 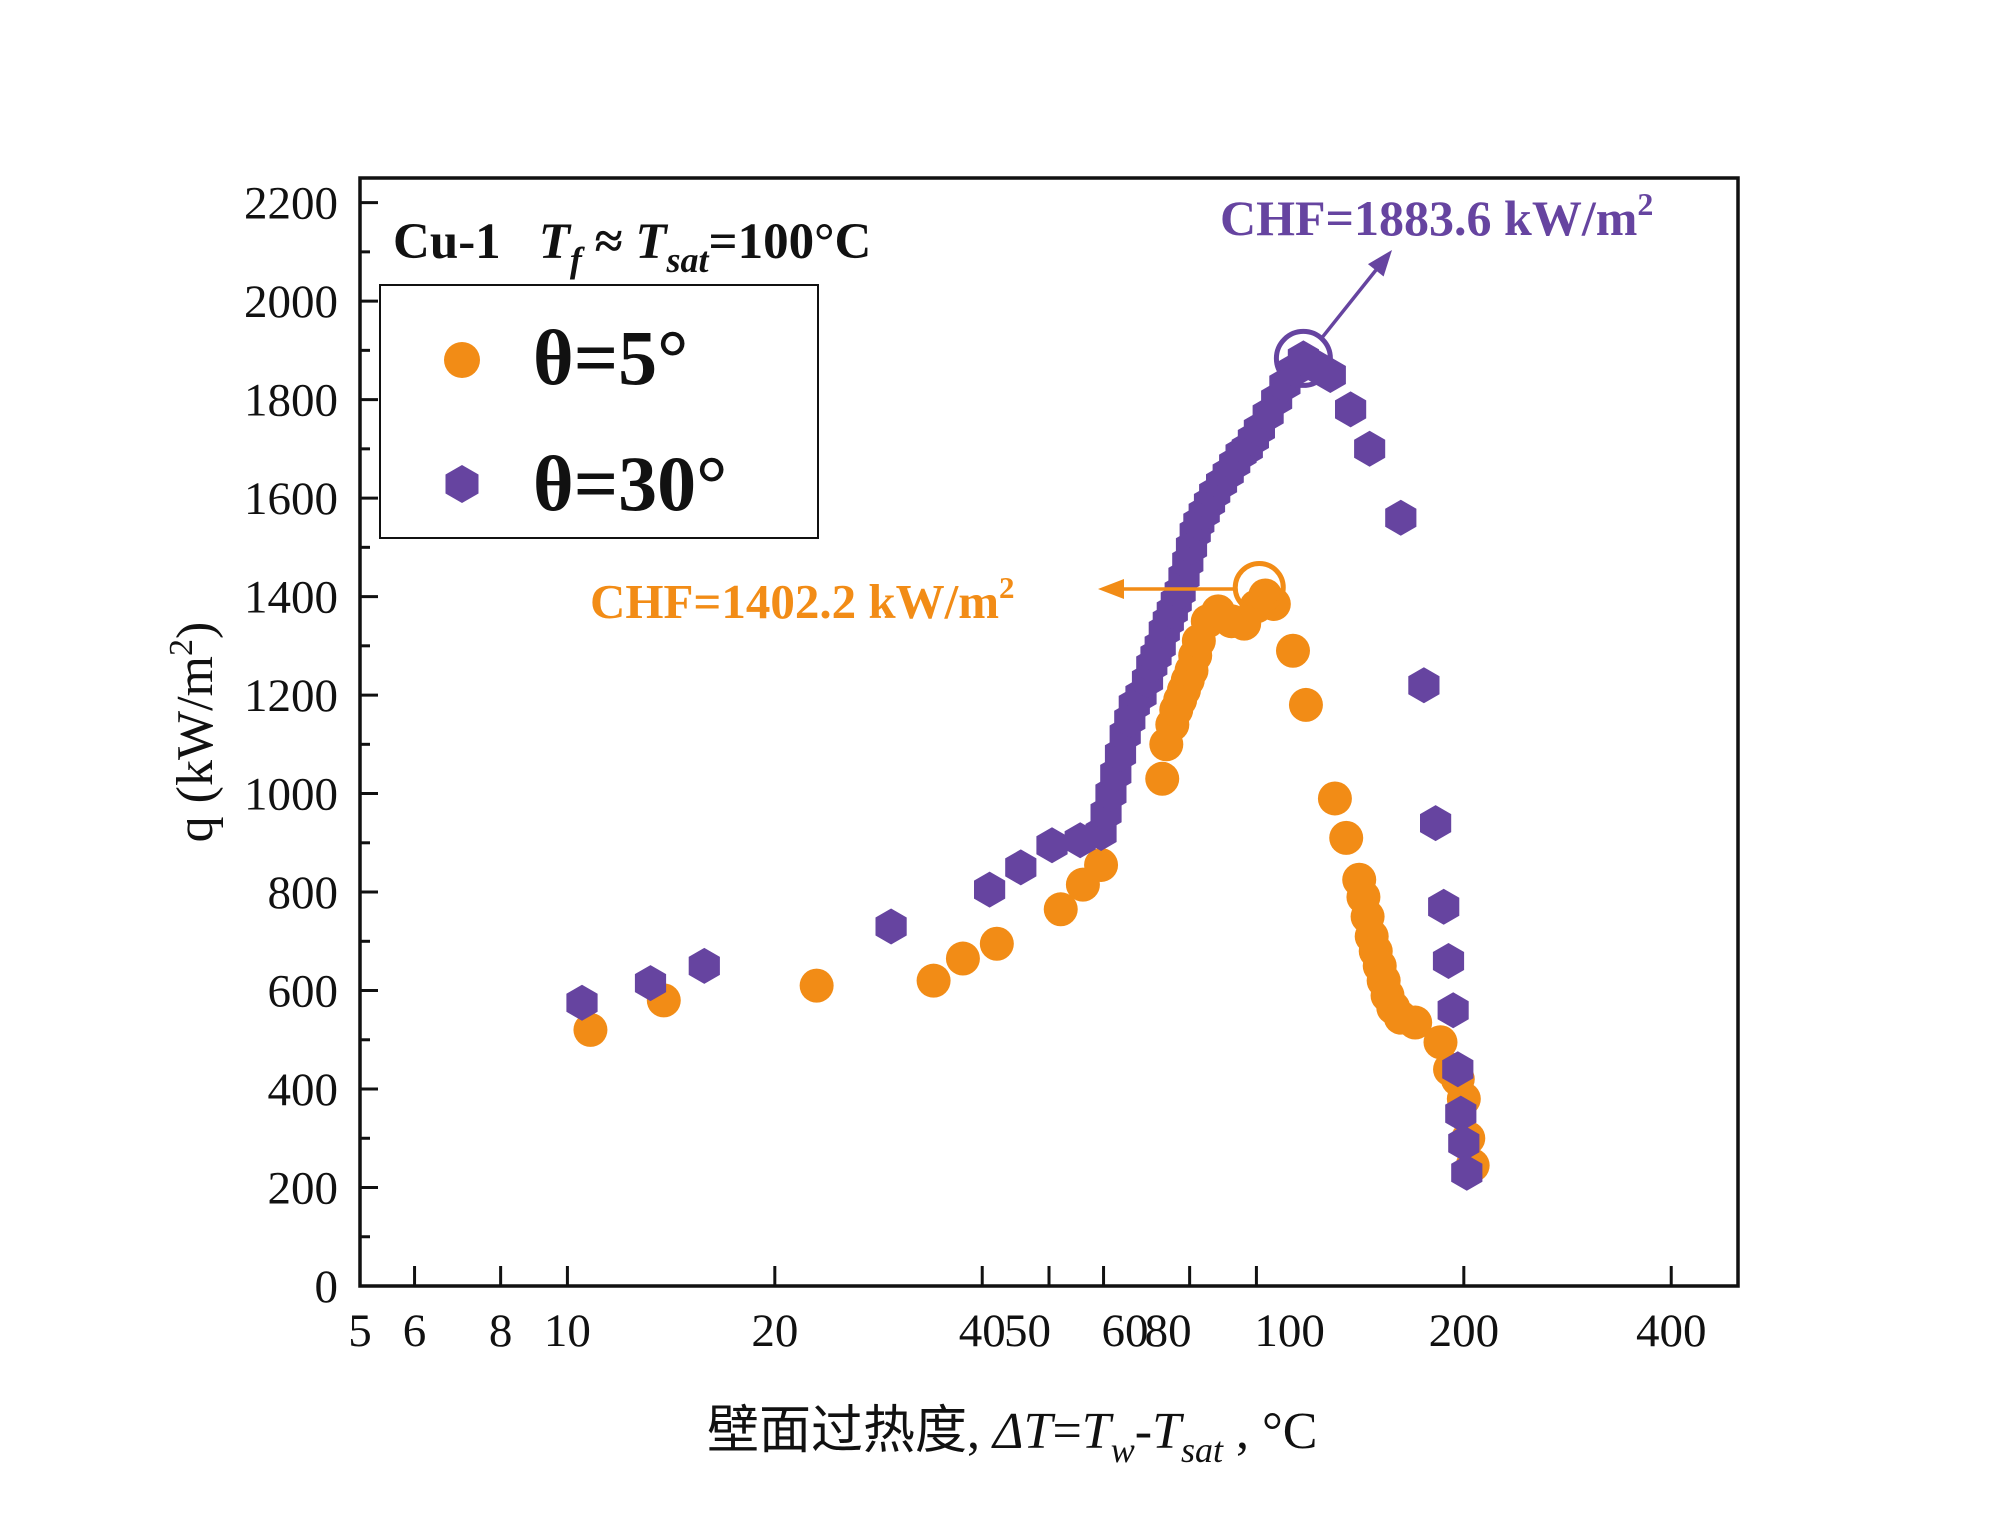 I want to click on x-tick-label: 60, so click(x=1125, y=1331).